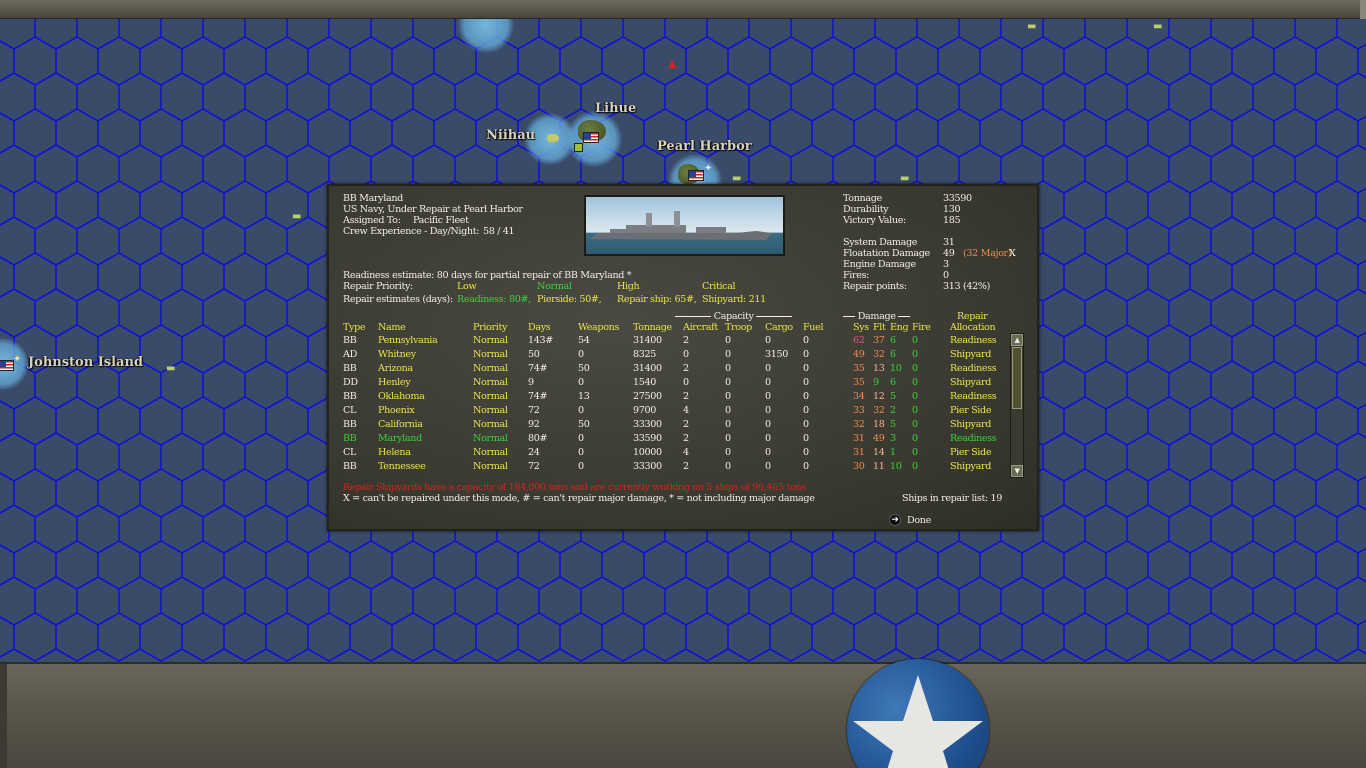 The height and width of the screenshot is (768, 1366). What do you see at coordinates (672, 63) in the screenshot?
I see `enemy-ship-icon: ▲` at bounding box center [672, 63].